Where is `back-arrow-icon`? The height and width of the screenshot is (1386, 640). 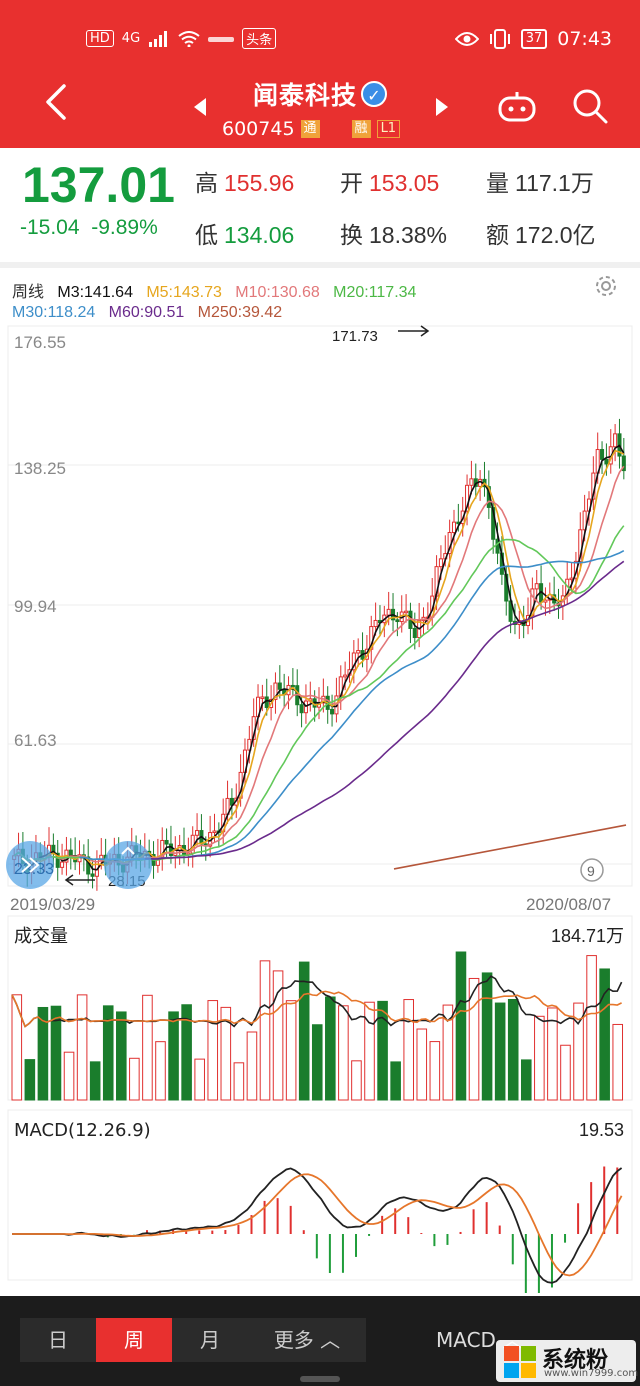 back-arrow-icon is located at coordinates (58, 102).